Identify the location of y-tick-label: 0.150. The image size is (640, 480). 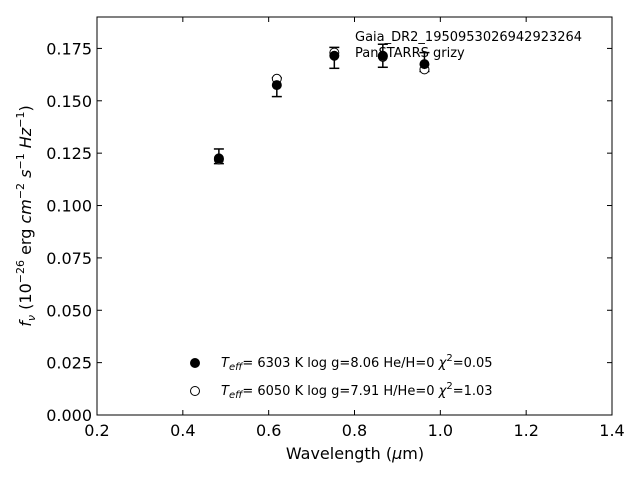
(69, 101).